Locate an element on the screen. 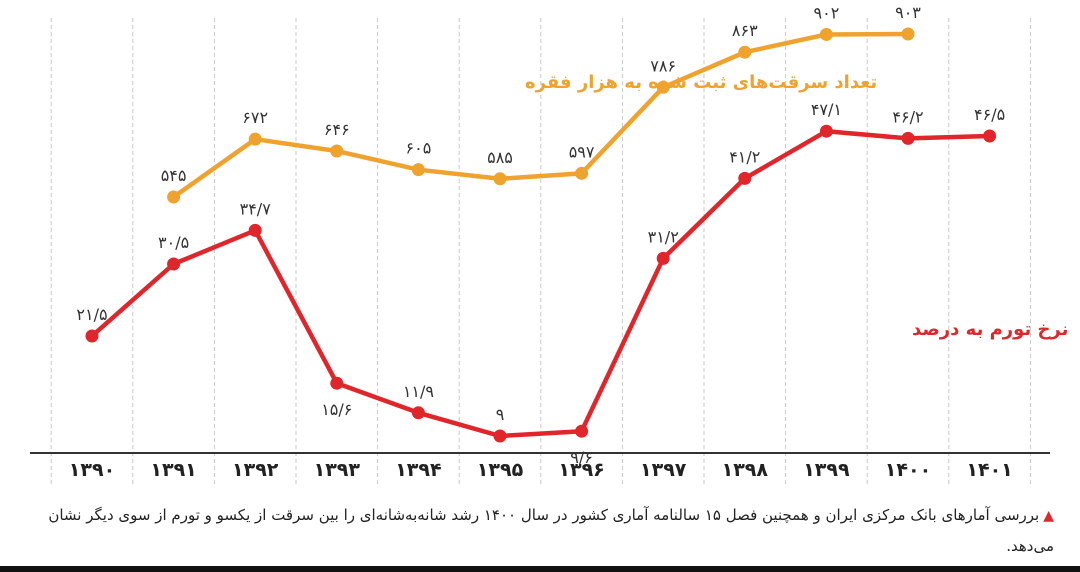  x-tick-label: ۱۴۰۱ is located at coordinates (989, 470).